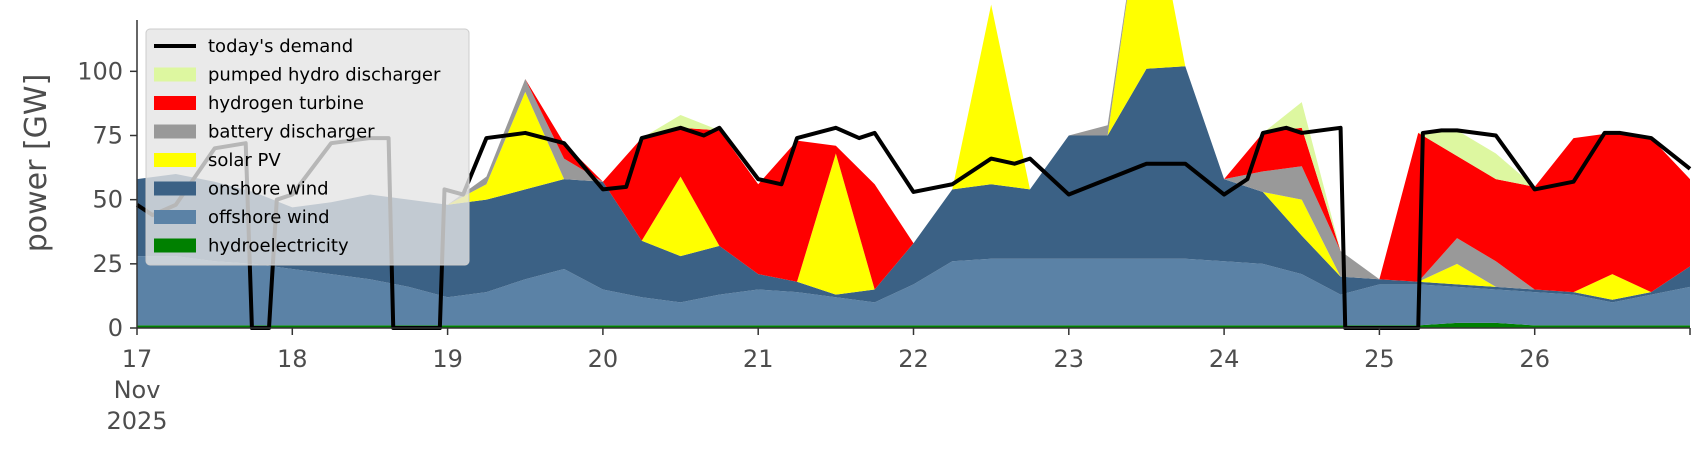 The image size is (1706, 460). I want to click on x-tick-label: 21, so click(758, 359).